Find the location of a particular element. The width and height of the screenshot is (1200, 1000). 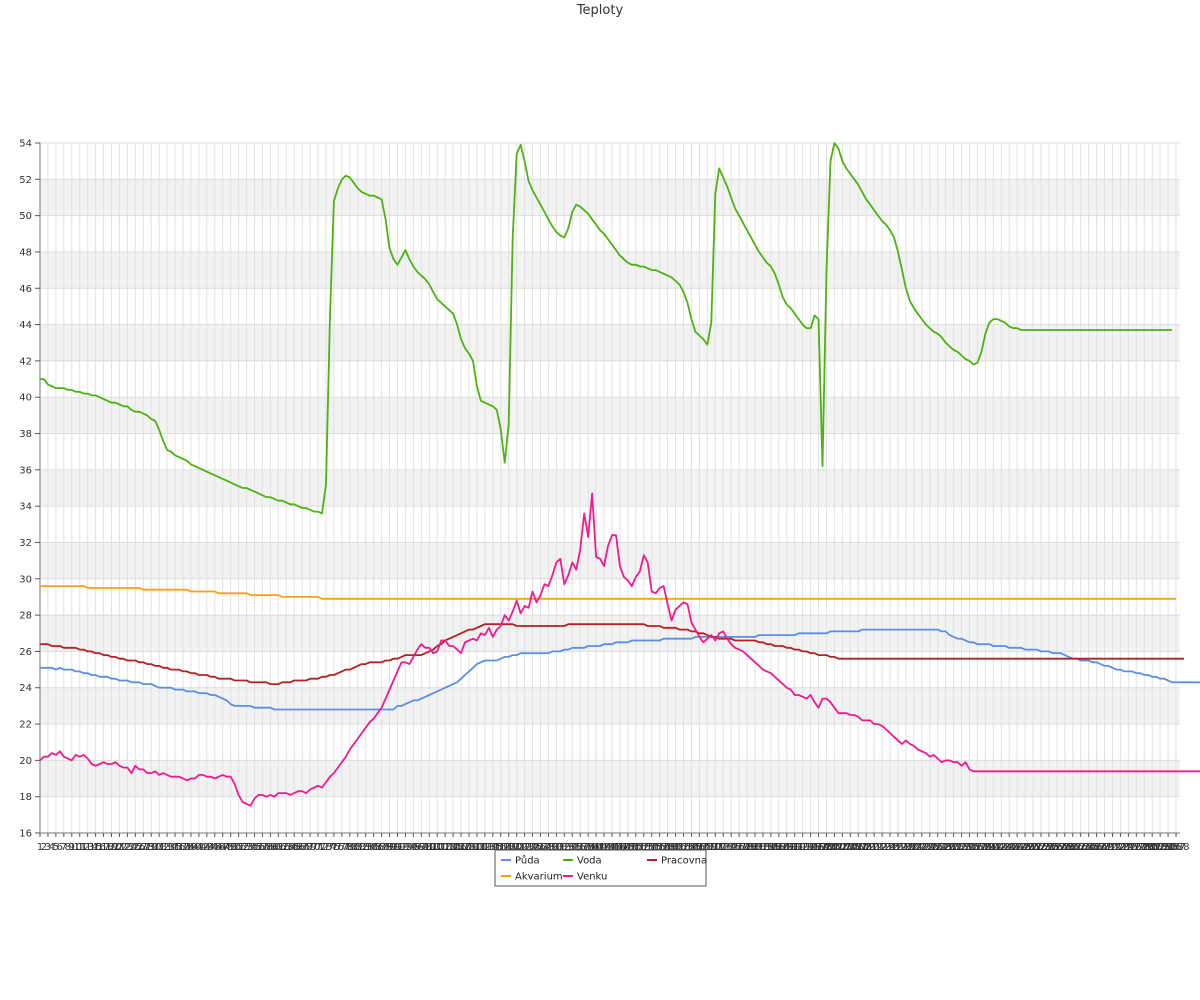

x-tick-label: 28 is located at coordinates (147, 847).